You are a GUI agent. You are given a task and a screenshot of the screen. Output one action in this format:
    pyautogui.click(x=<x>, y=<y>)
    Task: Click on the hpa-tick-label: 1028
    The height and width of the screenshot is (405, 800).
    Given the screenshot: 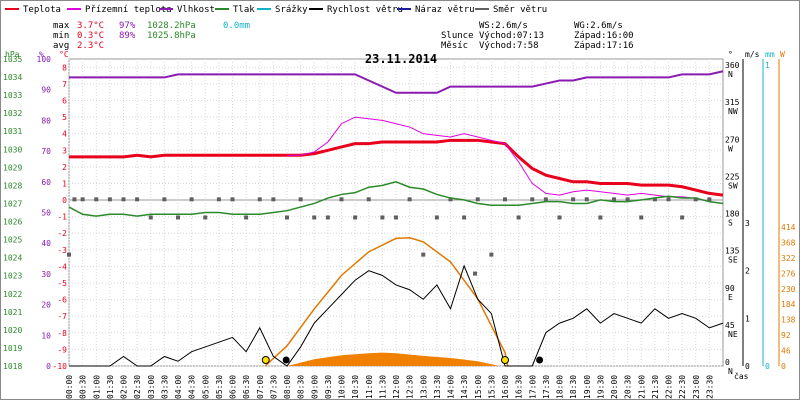 What is the action you would take?
    pyautogui.click(x=12, y=185)
    